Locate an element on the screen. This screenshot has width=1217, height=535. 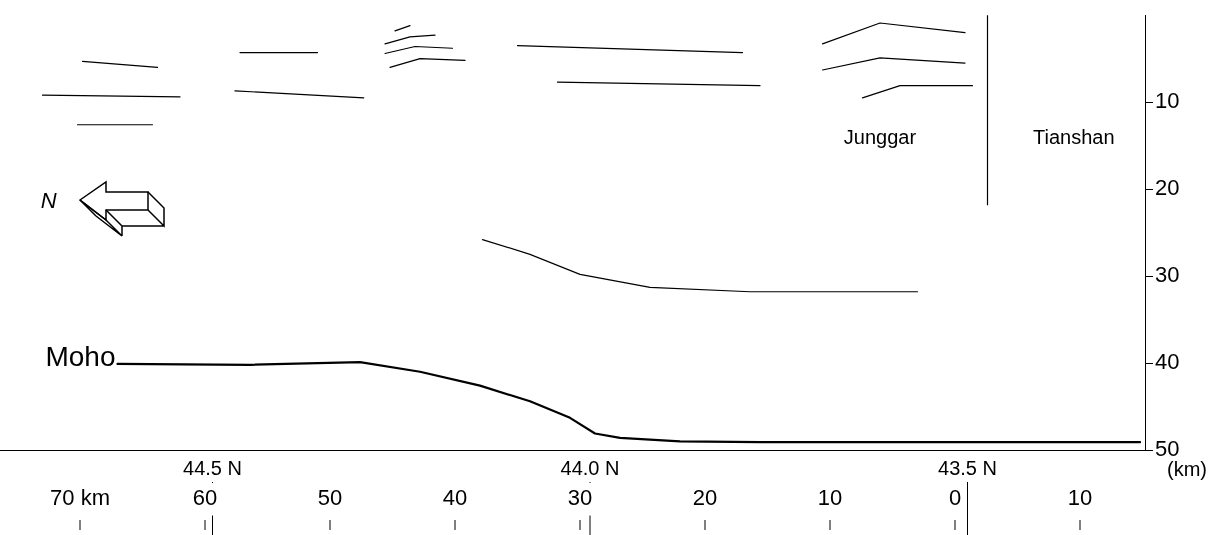
x-tick-label: 70 km is located at coordinates (80, 498).